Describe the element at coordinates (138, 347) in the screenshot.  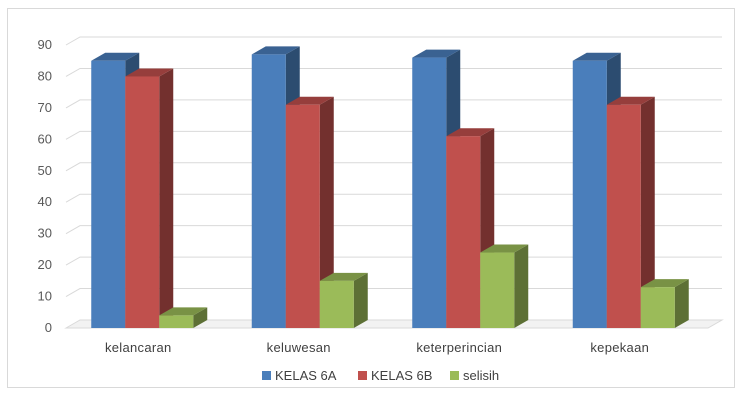
I see `x-category-label: kelancaran` at that location.